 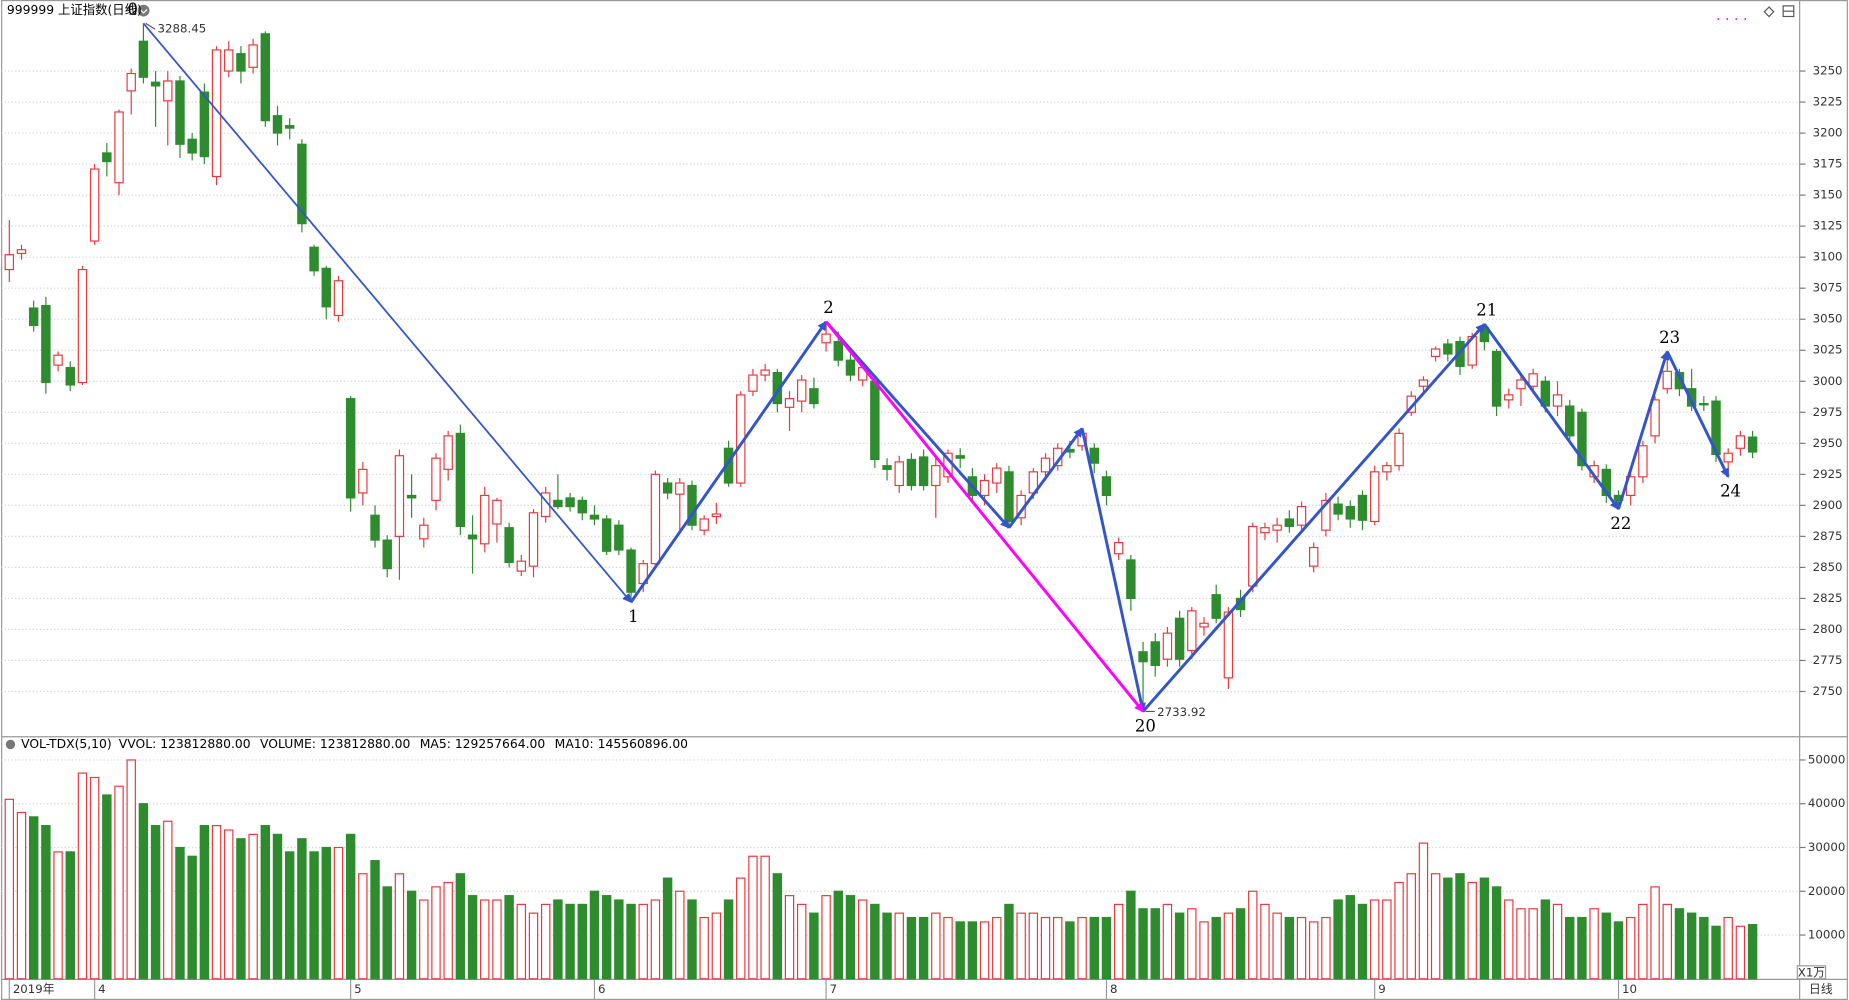 I want to click on y-tick-label: 20000, so click(x=1826, y=891).